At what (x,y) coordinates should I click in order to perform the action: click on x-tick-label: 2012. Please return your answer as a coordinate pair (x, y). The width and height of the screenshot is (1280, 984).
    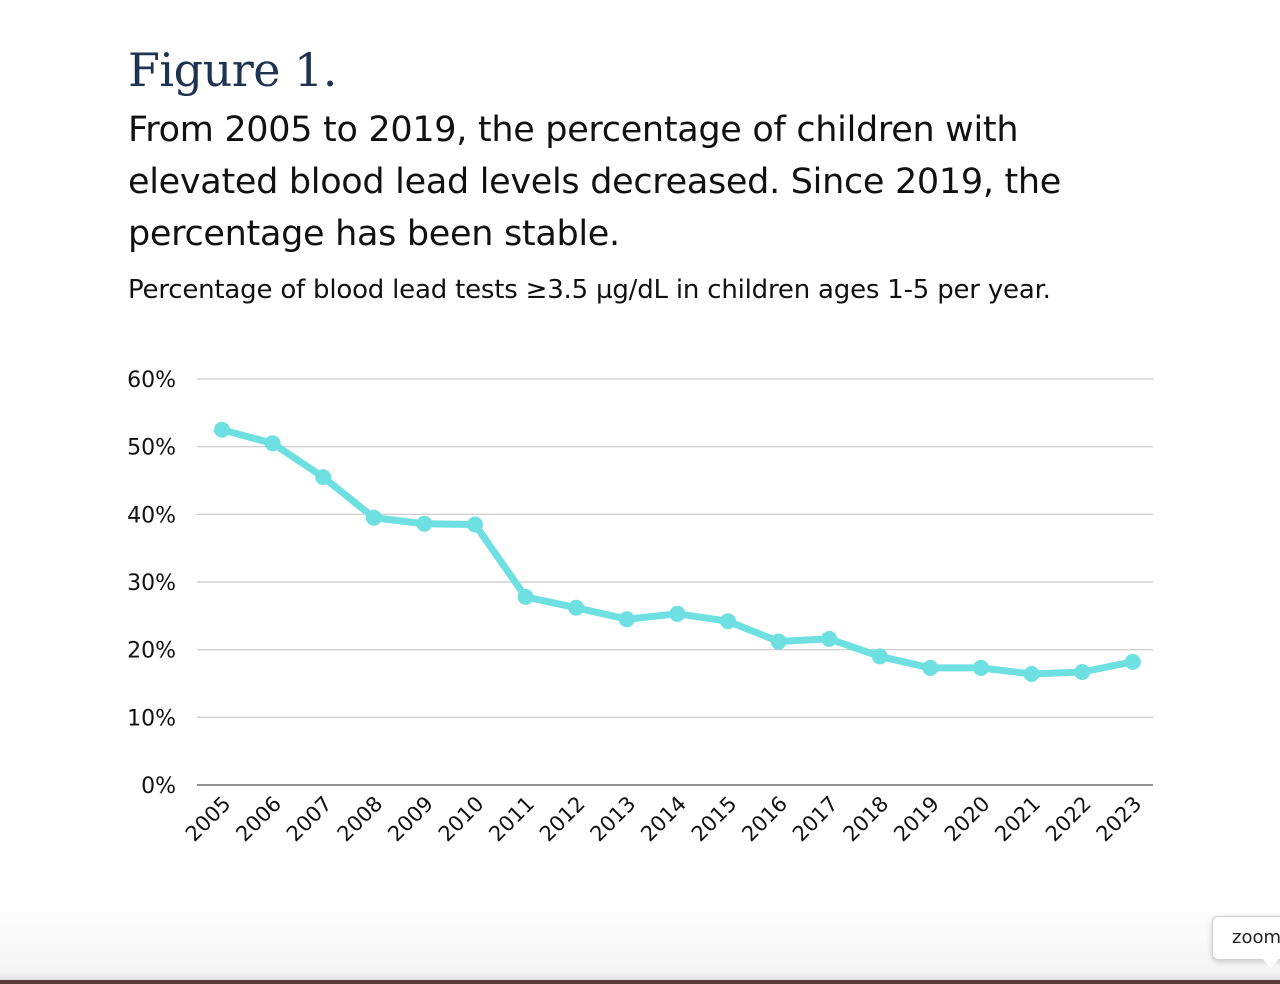
    Looking at the image, I should click on (562, 819).